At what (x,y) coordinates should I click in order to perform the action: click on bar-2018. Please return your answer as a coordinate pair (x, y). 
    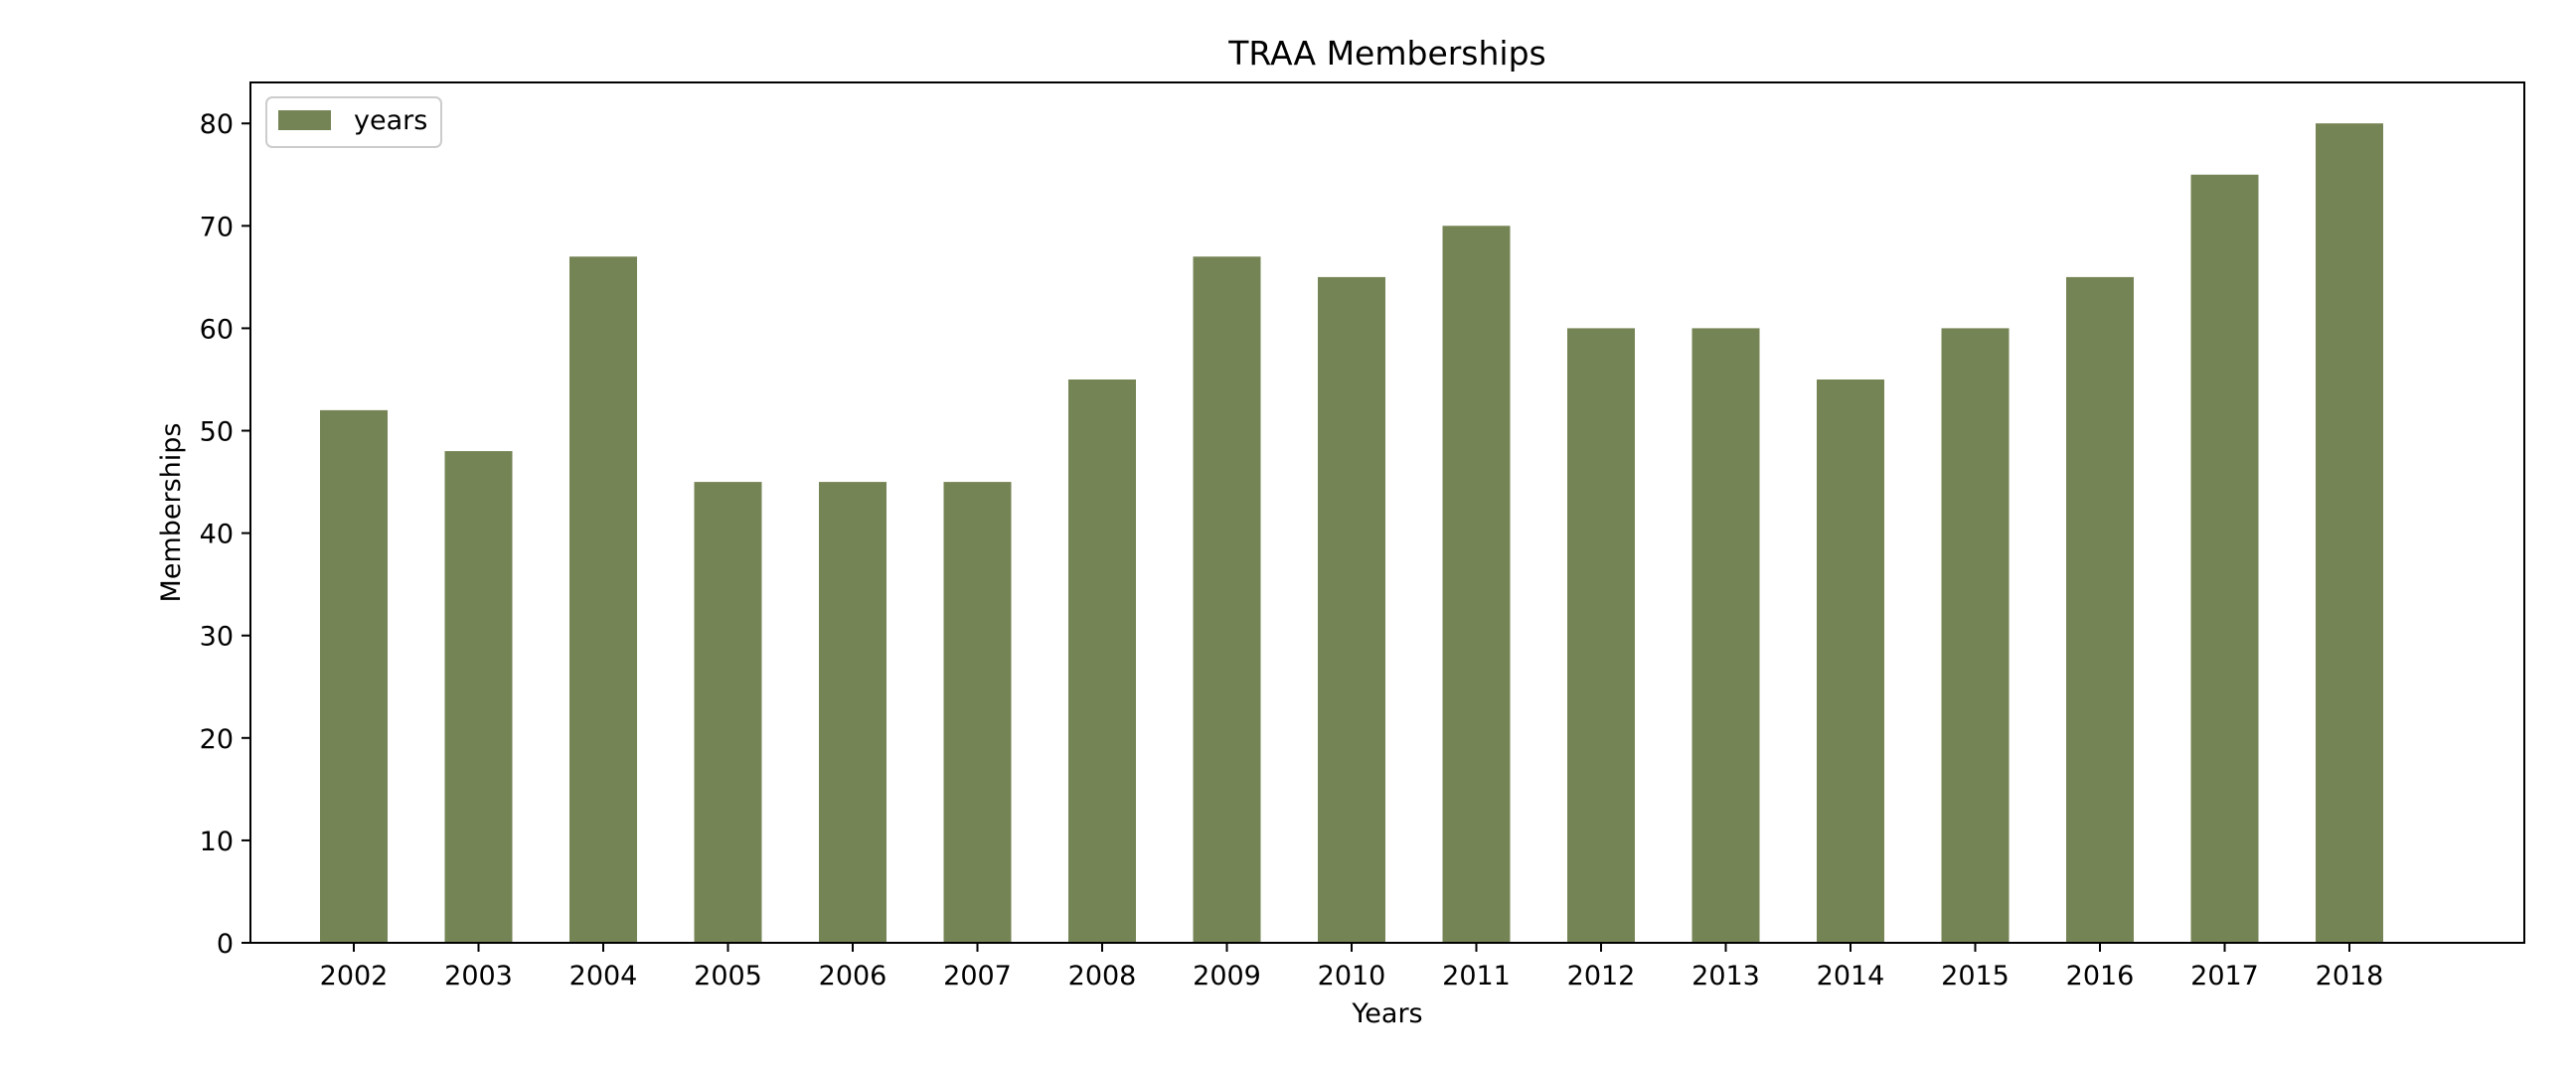
    Looking at the image, I should click on (2349, 533).